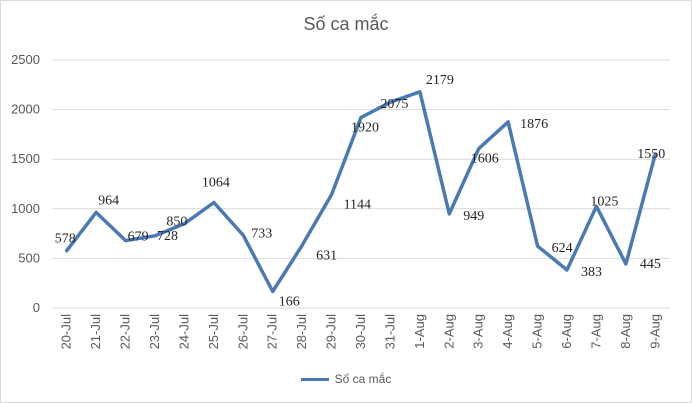  Describe the element at coordinates (289, 302) in the screenshot. I see `data-label: 166` at that location.